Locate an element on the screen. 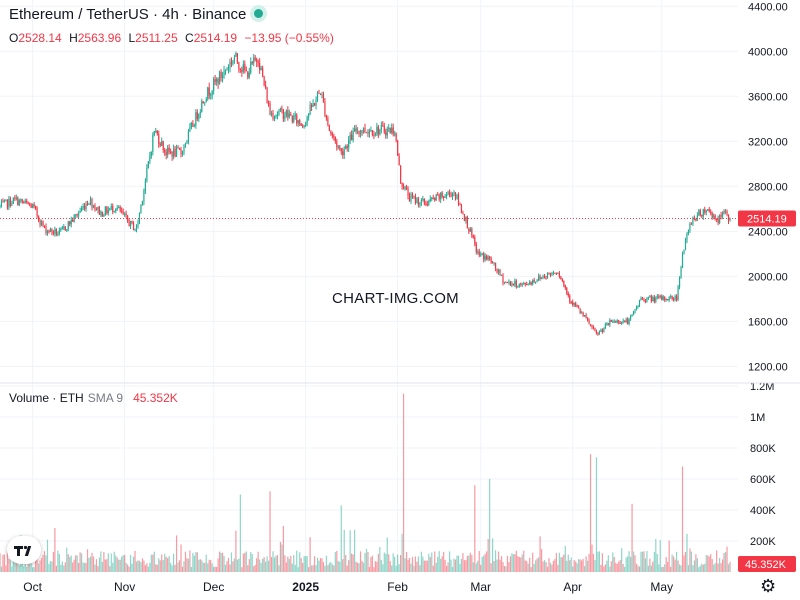 This screenshot has width=800, height=600. time-tick-label: Feb is located at coordinates (397, 587).